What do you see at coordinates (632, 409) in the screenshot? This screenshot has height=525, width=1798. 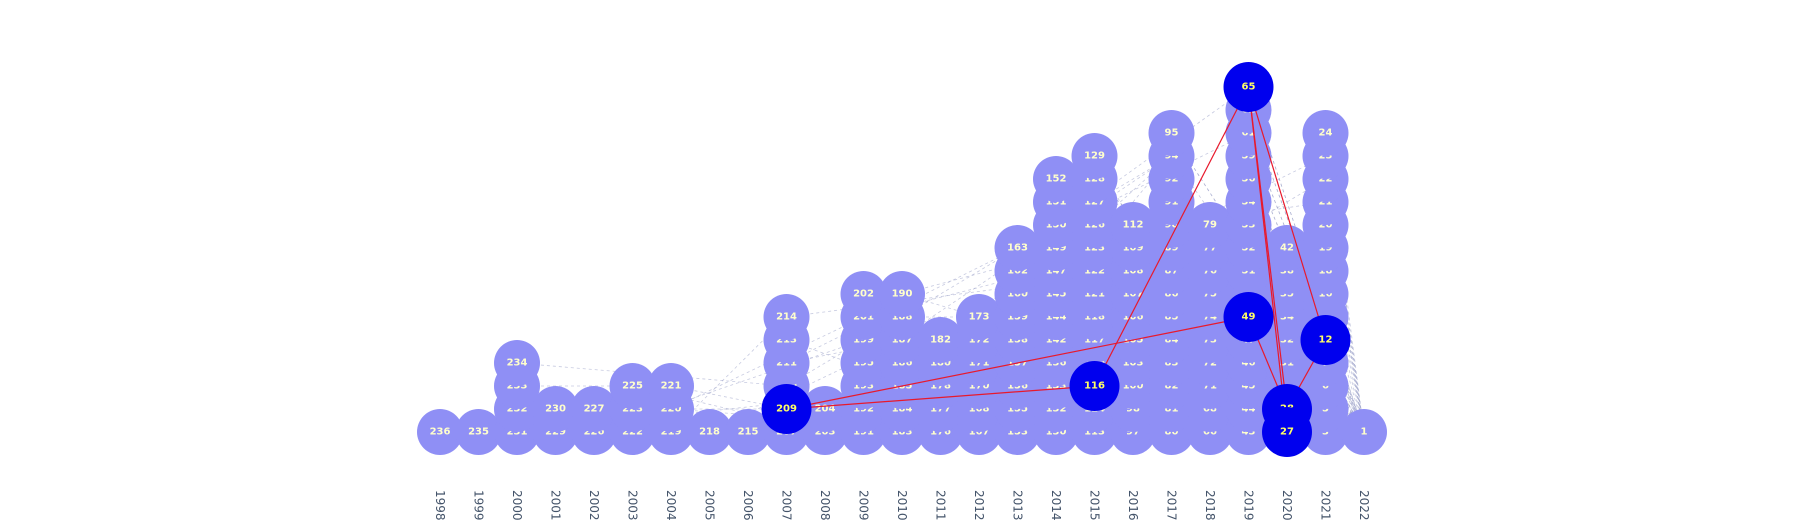 I see `paper-node-label: 223` at bounding box center [632, 409].